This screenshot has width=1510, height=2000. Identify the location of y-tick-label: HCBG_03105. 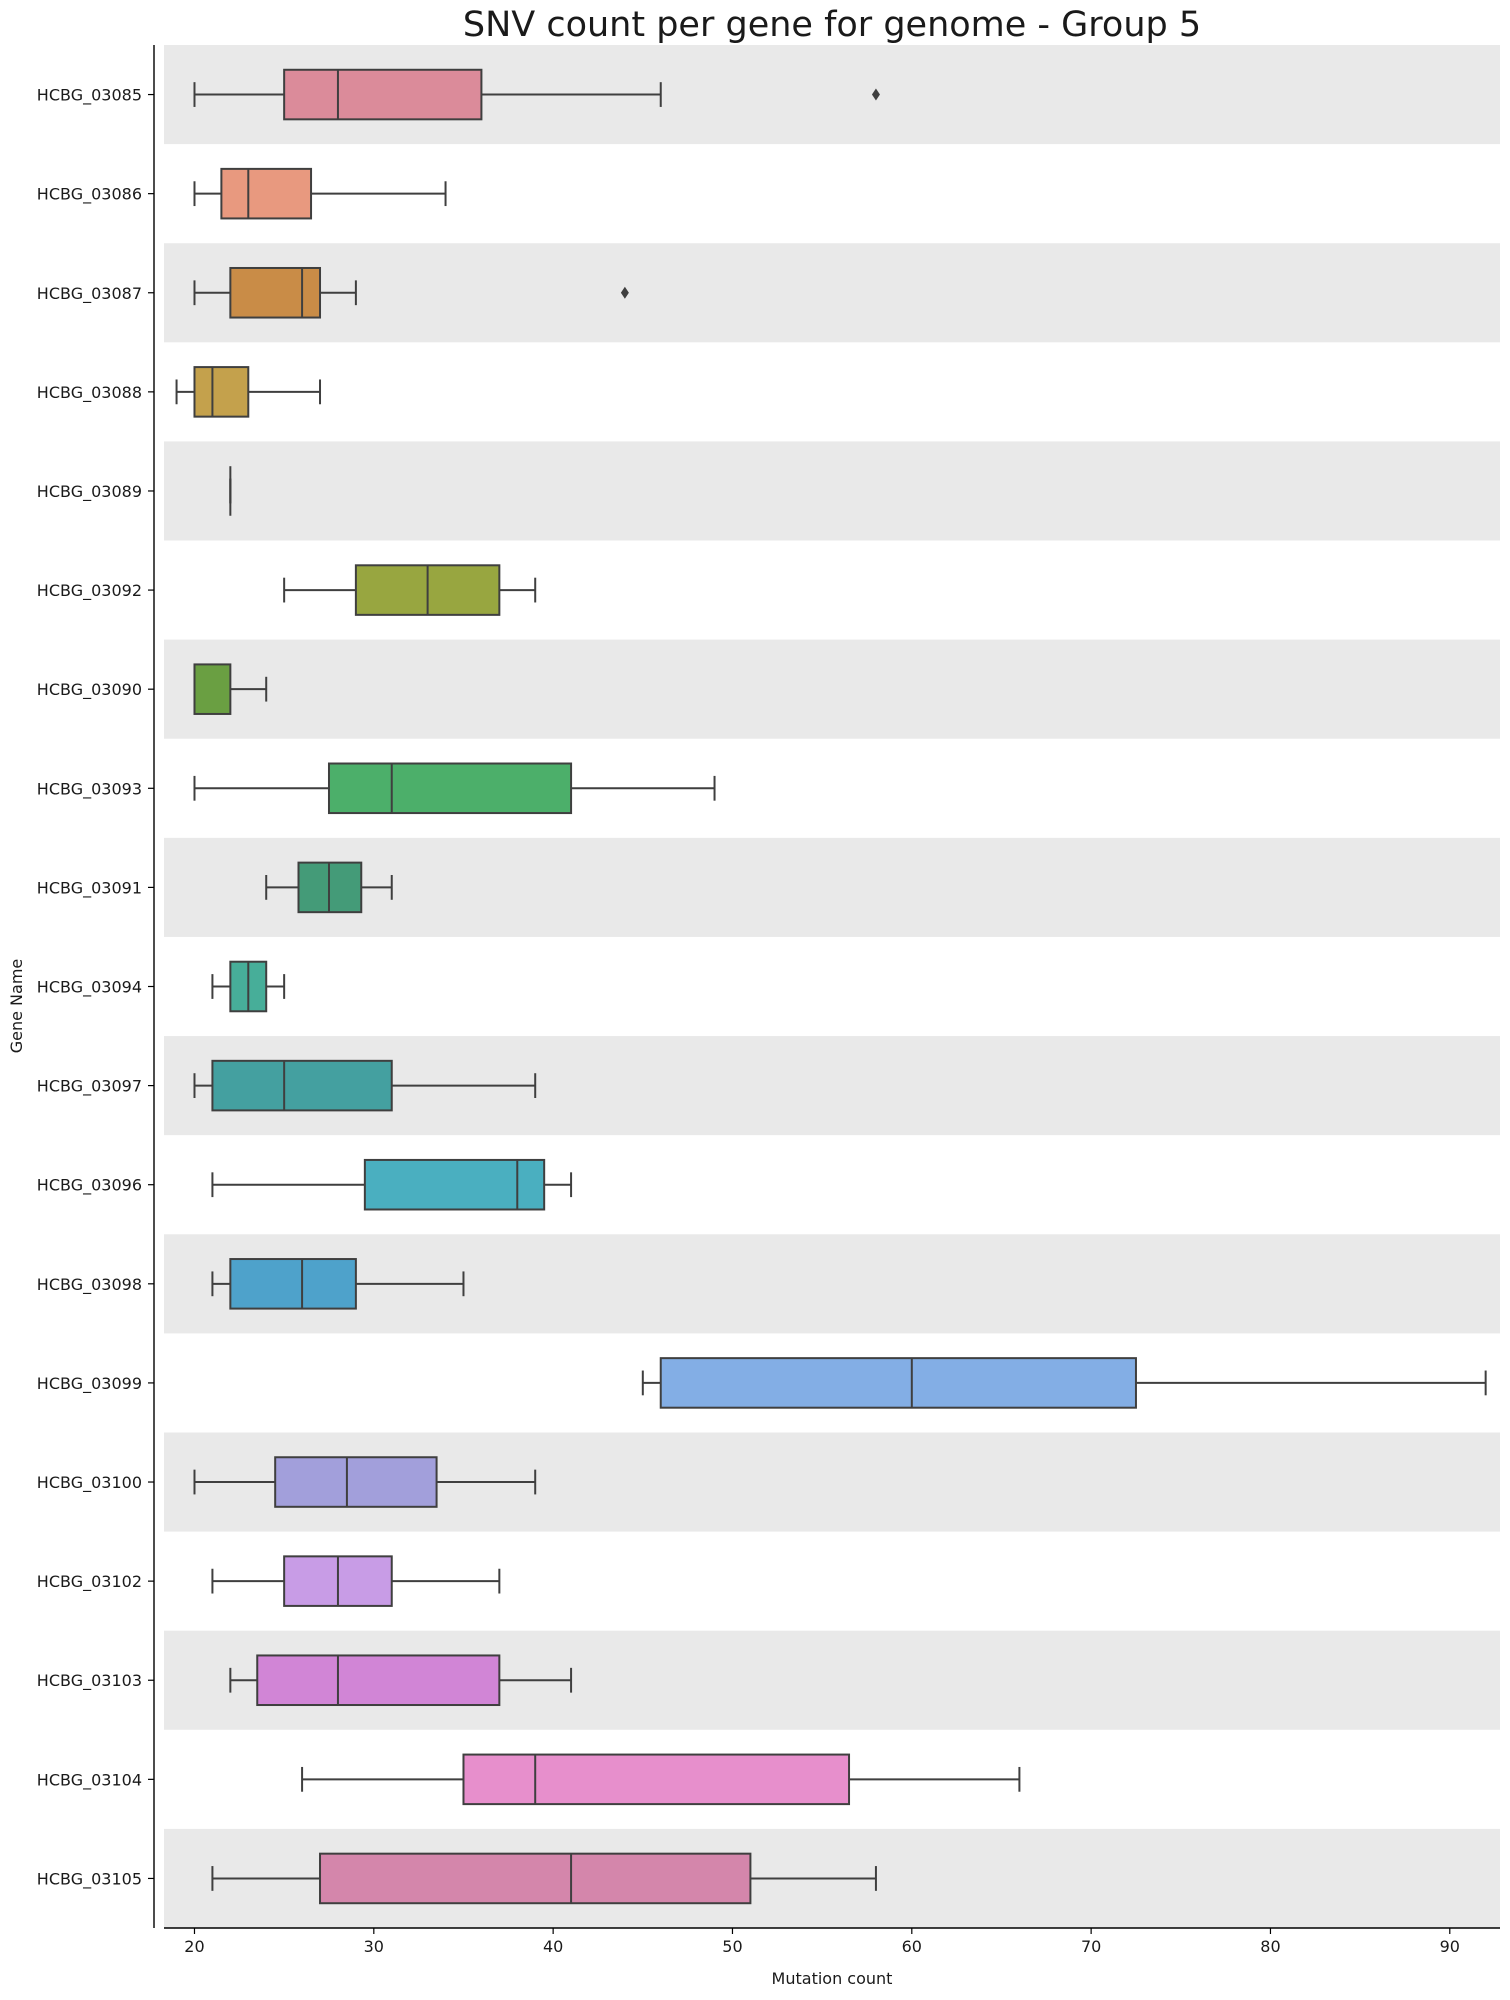
(89, 1879).